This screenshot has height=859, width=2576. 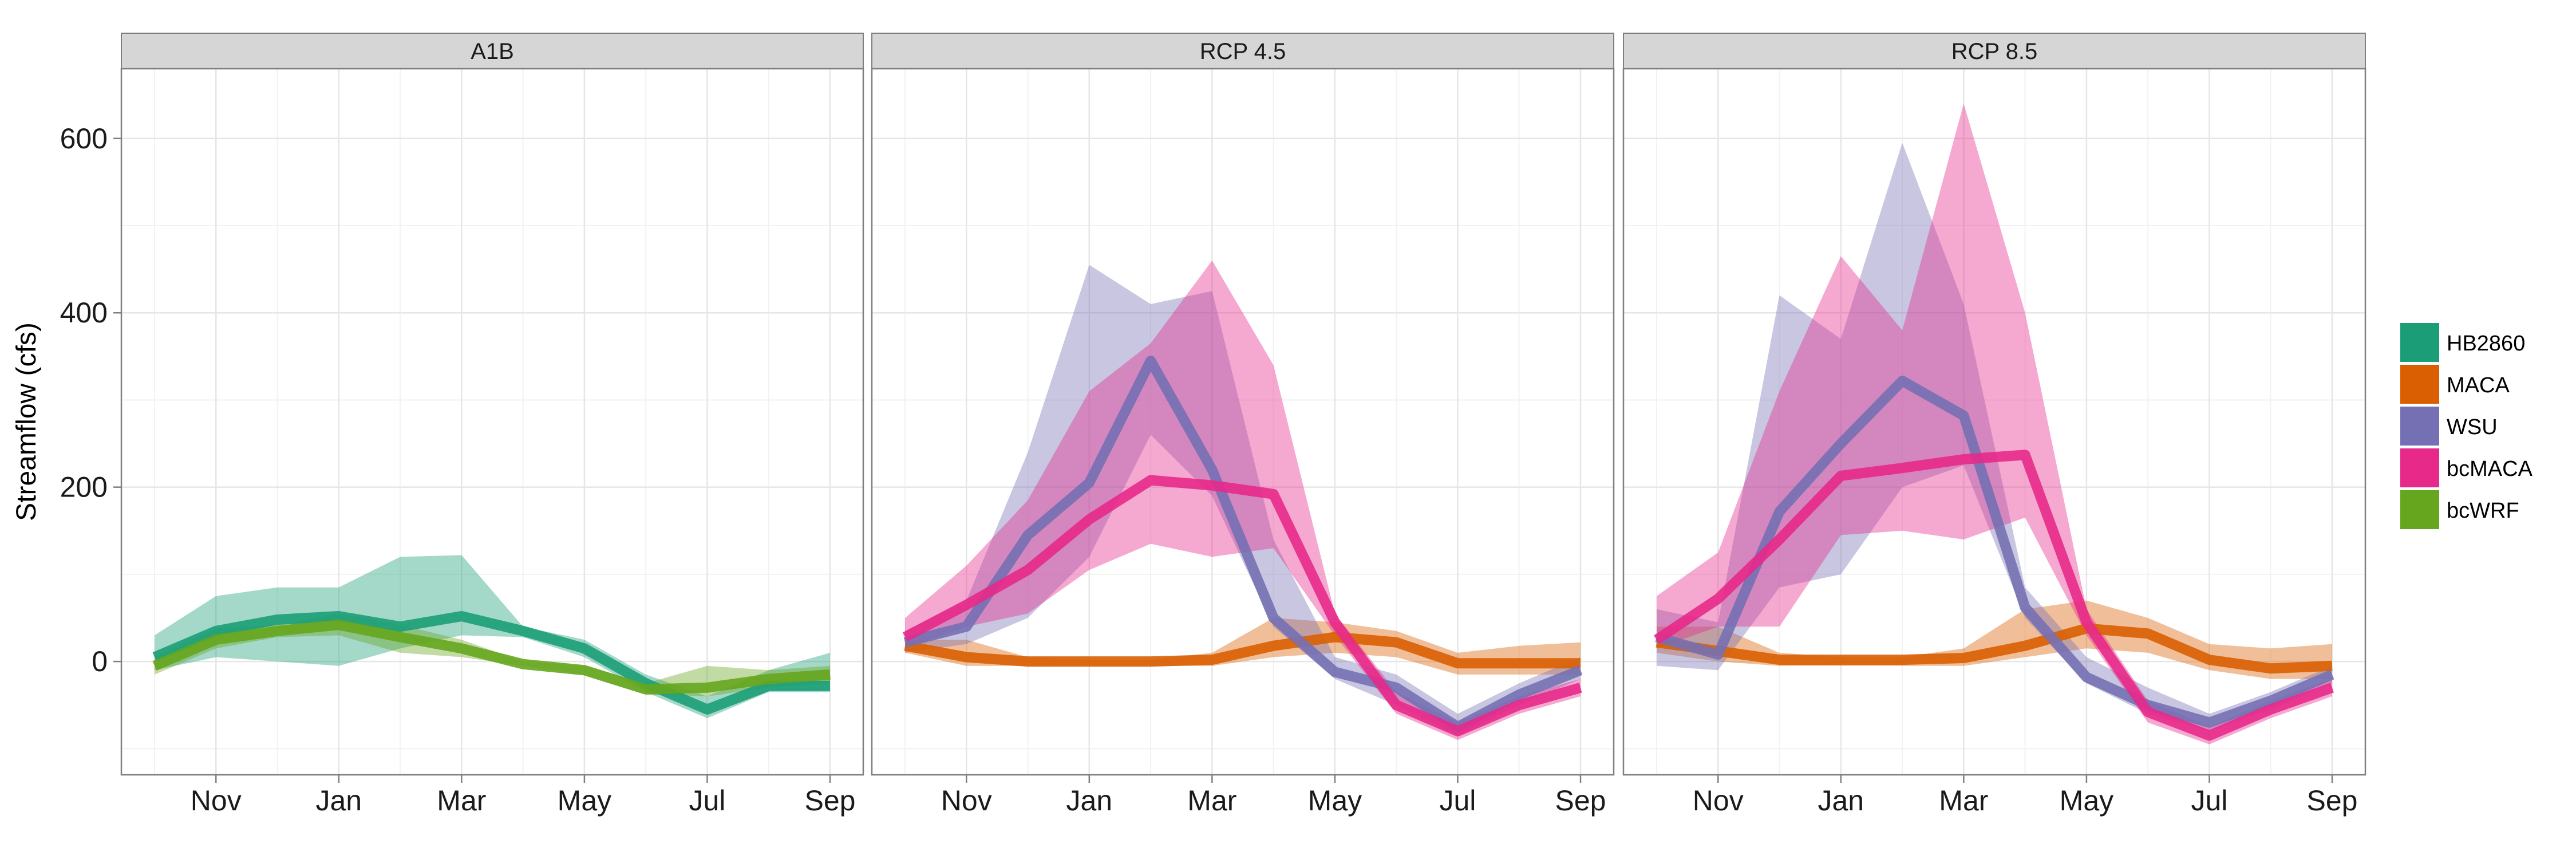 I want to click on series-line-hb2860, so click(x=491, y=663).